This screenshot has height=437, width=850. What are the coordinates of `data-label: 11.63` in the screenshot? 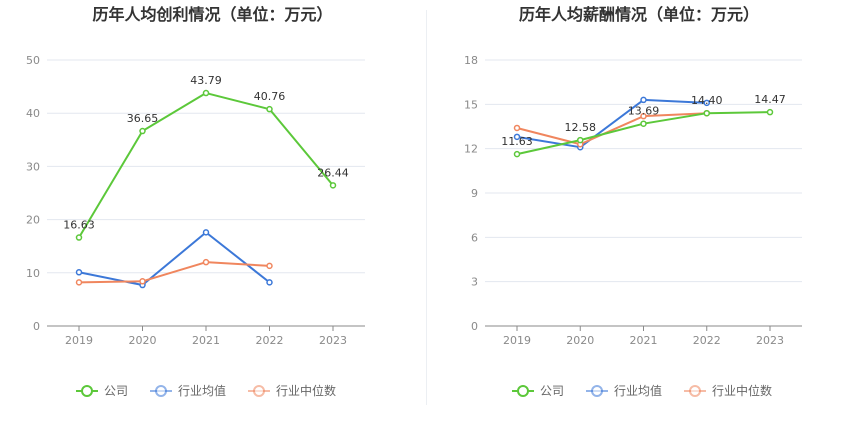 It's located at (517, 141).